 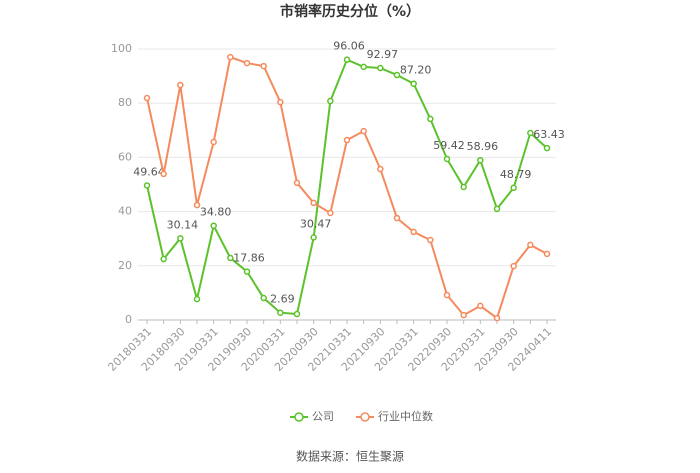 What do you see at coordinates (405, 416) in the screenshot?
I see `legend-label: 行业中位数` at bounding box center [405, 416].